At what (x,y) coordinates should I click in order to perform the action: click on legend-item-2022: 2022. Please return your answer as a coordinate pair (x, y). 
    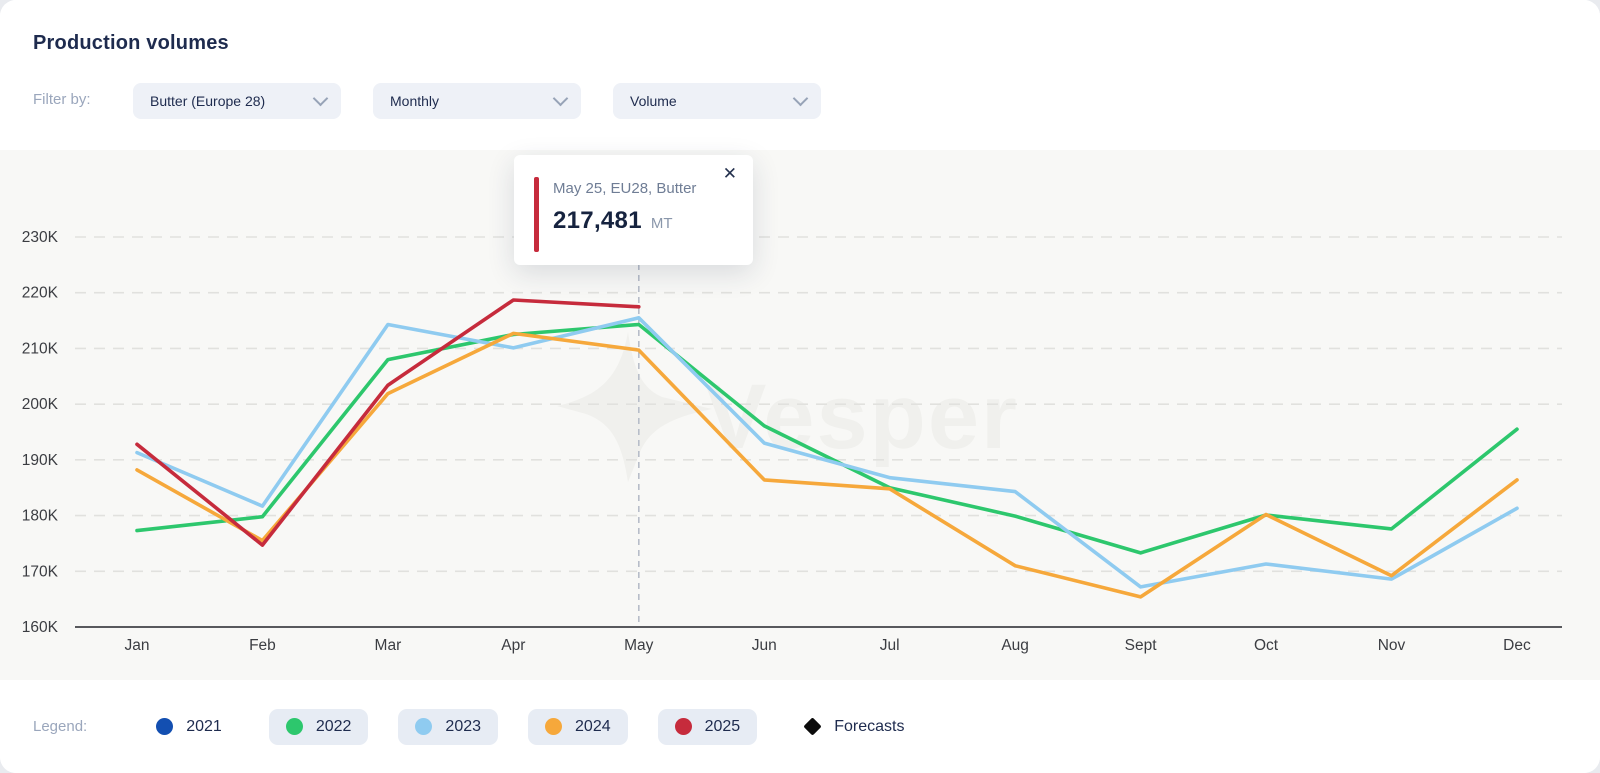
    Looking at the image, I should click on (318, 726).